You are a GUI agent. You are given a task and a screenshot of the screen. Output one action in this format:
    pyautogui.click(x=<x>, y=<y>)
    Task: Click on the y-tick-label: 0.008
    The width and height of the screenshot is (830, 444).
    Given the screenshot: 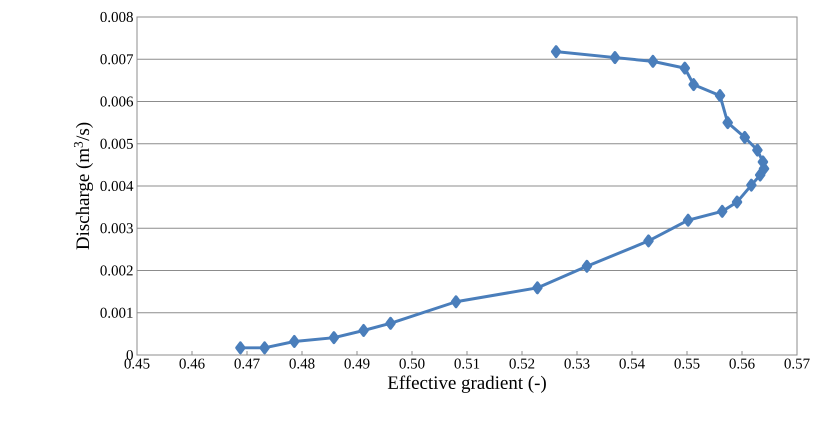 What is the action you would take?
    pyautogui.click(x=116, y=17)
    